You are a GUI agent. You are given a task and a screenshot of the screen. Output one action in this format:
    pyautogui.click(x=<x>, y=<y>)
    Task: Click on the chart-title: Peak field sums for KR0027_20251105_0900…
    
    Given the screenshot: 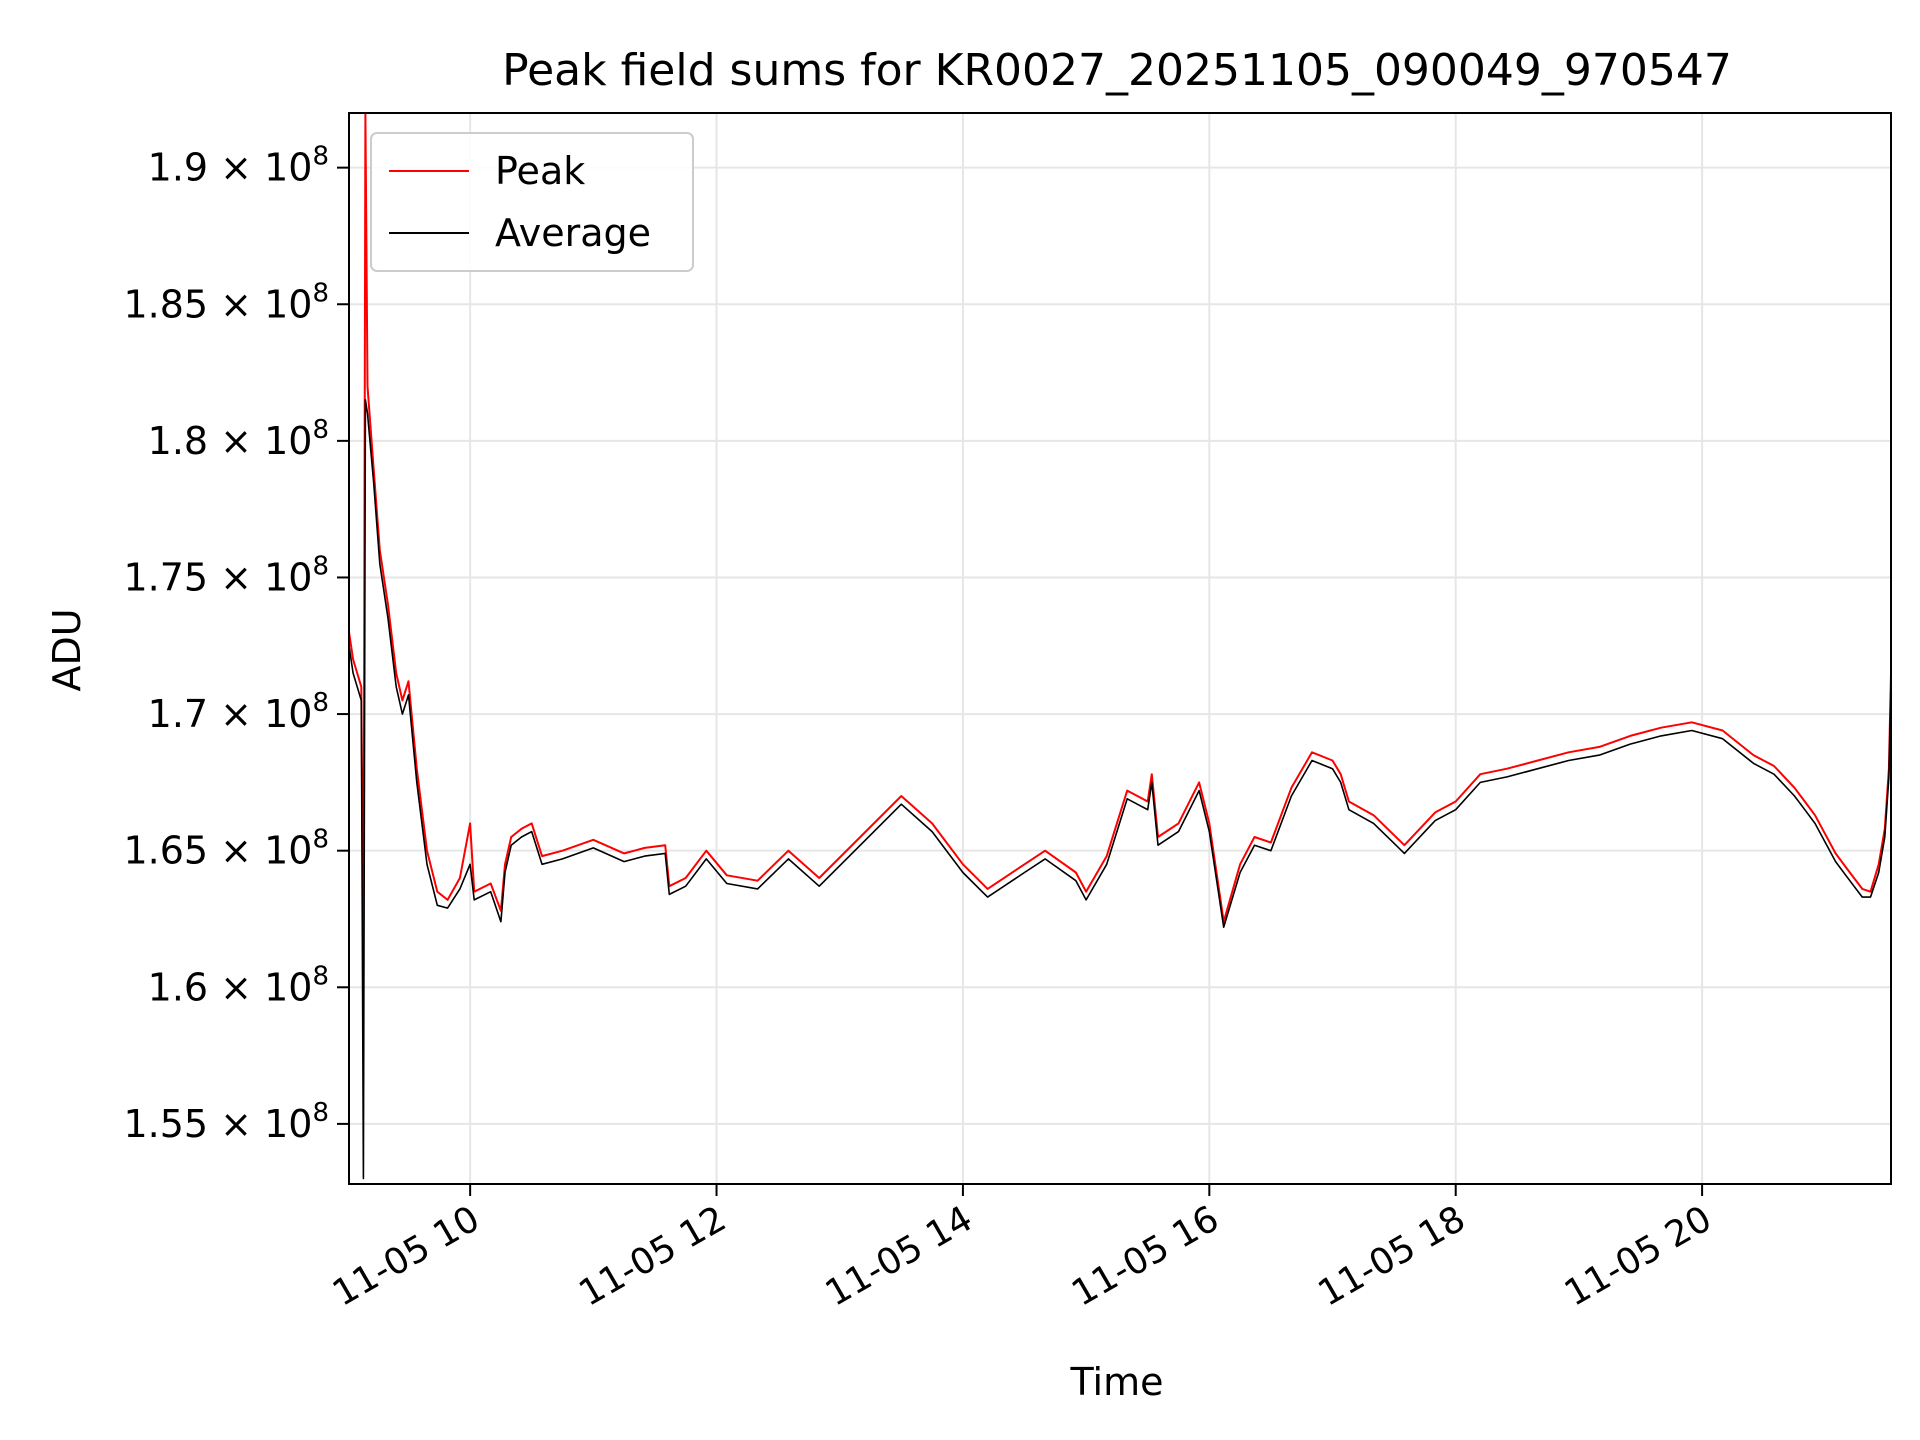 What is the action you would take?
    pyautogui.click(x=1117, y=70)
    